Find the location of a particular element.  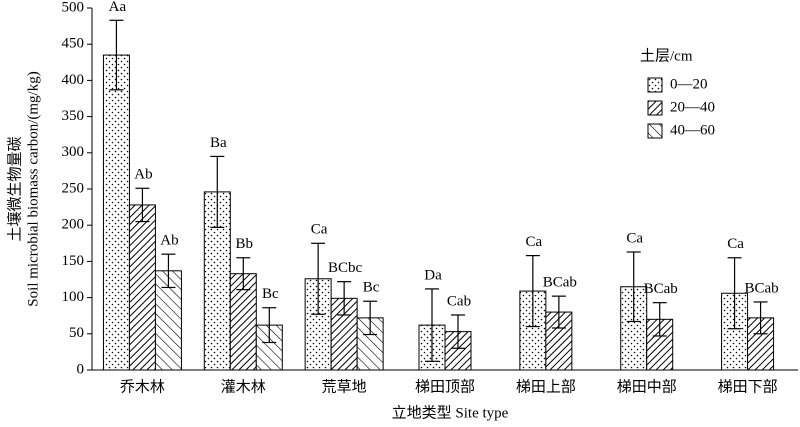

y-tick-label: 350 is located at coordinates (73, 116).